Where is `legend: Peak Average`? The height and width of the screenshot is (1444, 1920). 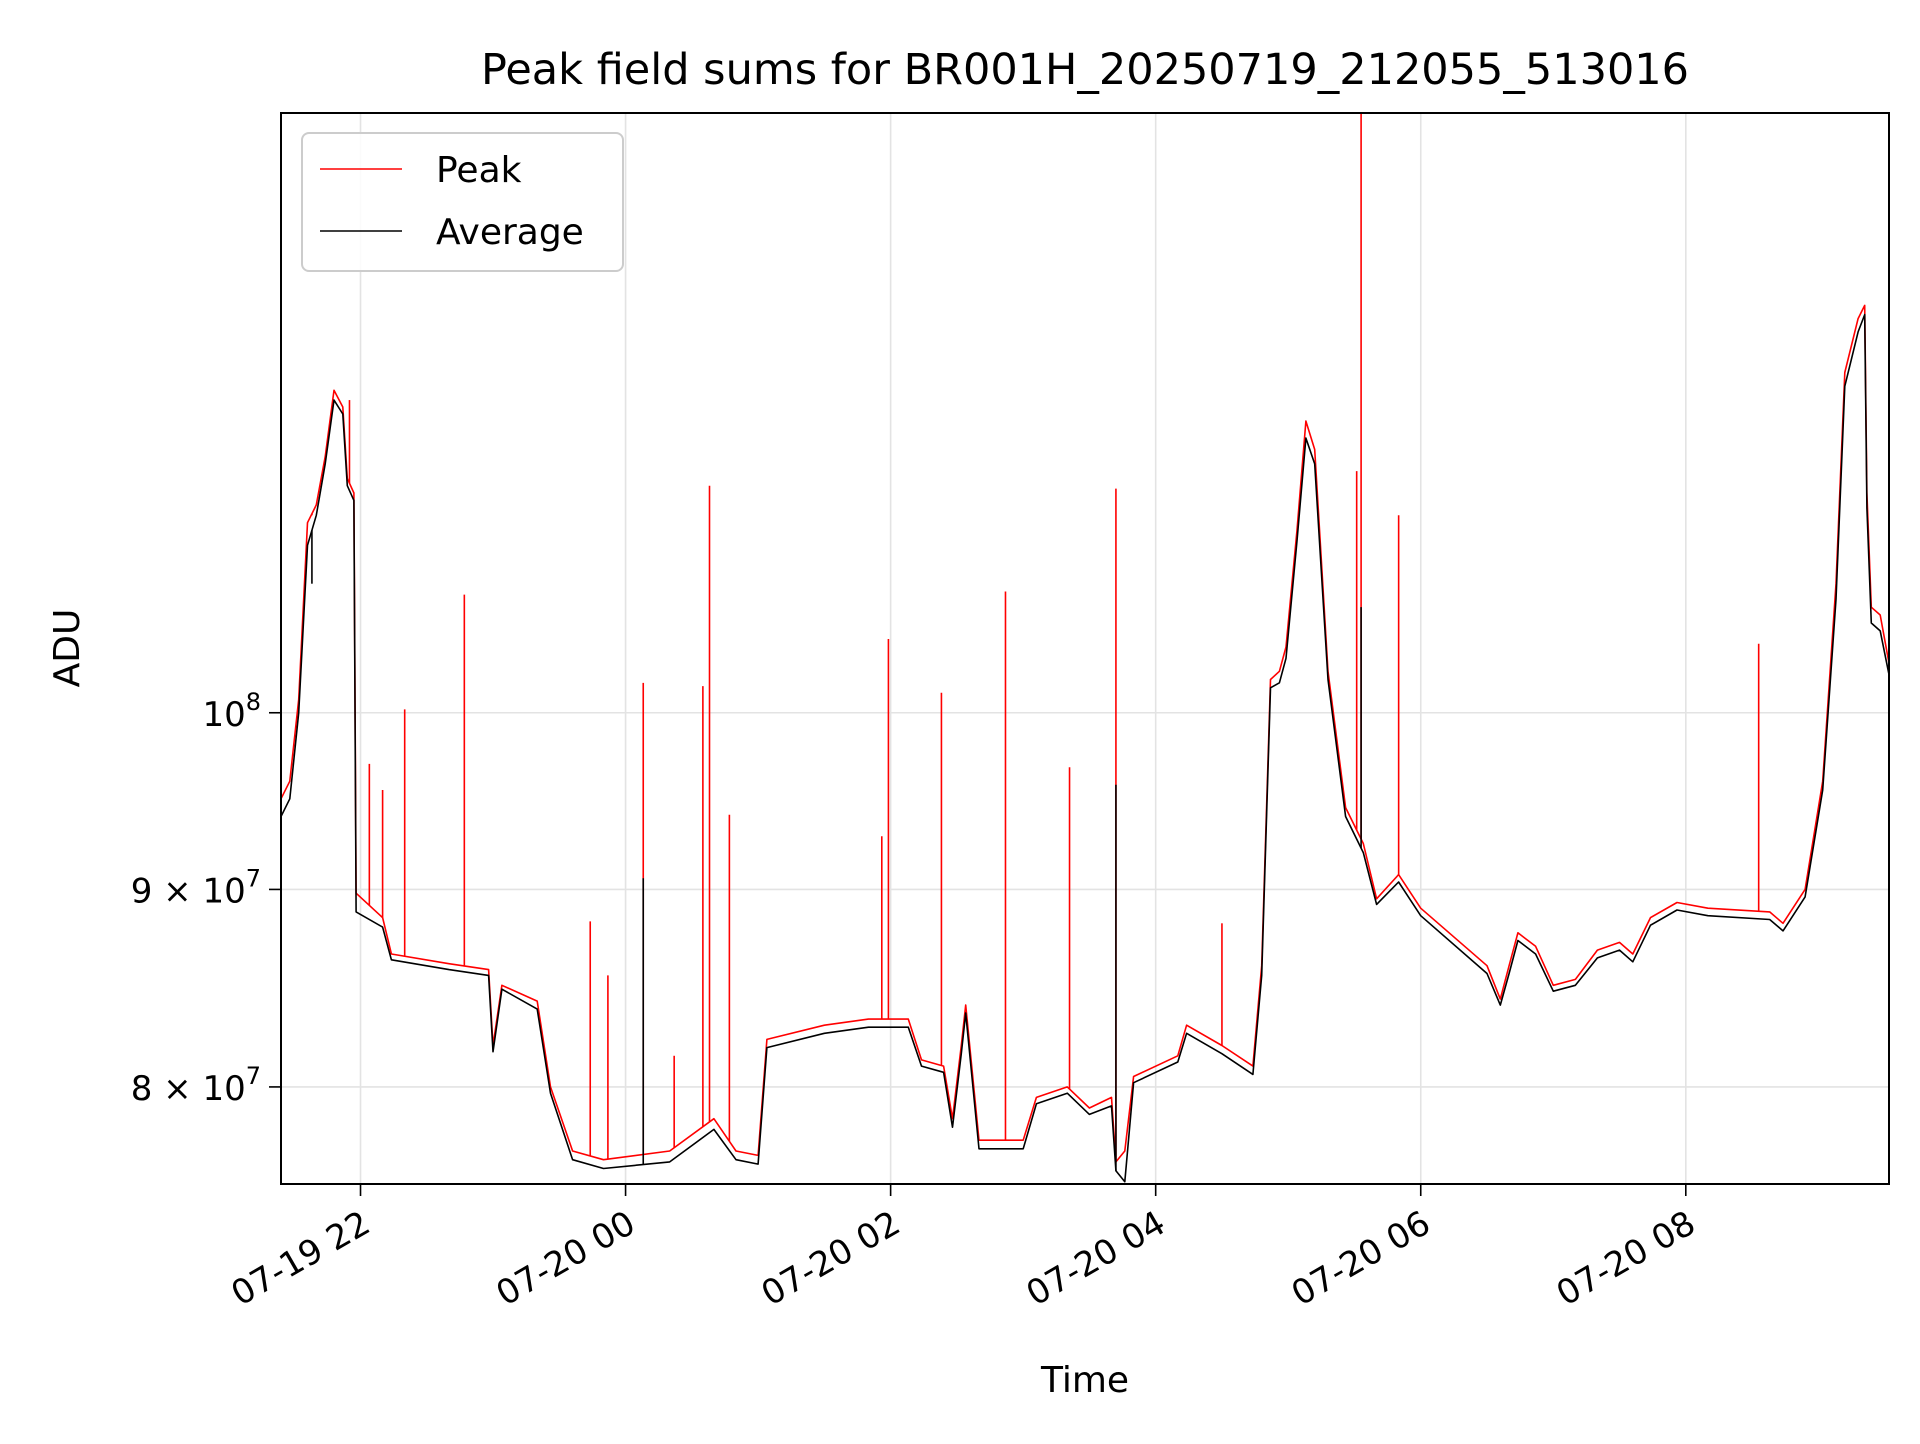
legend: Peak Average is located at coordinates (462, 202).